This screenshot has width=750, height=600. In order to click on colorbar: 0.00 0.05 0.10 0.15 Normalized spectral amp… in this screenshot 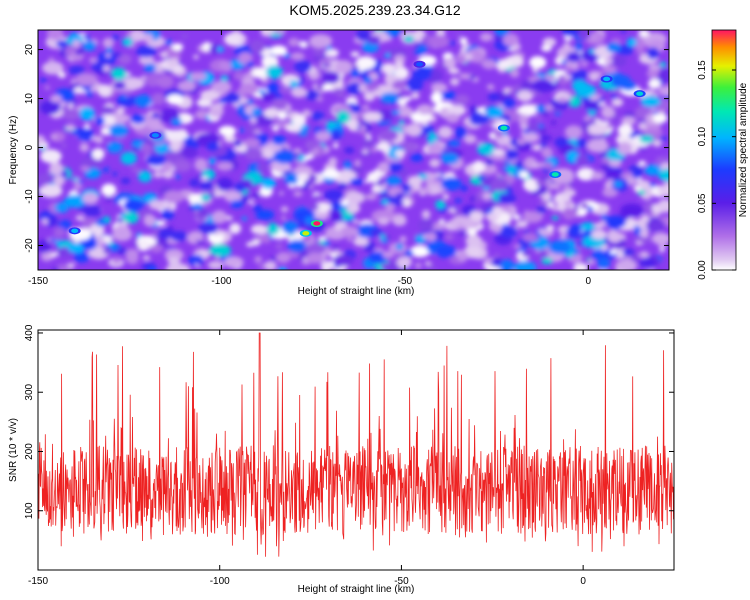, I will do `click(723, 154)`.